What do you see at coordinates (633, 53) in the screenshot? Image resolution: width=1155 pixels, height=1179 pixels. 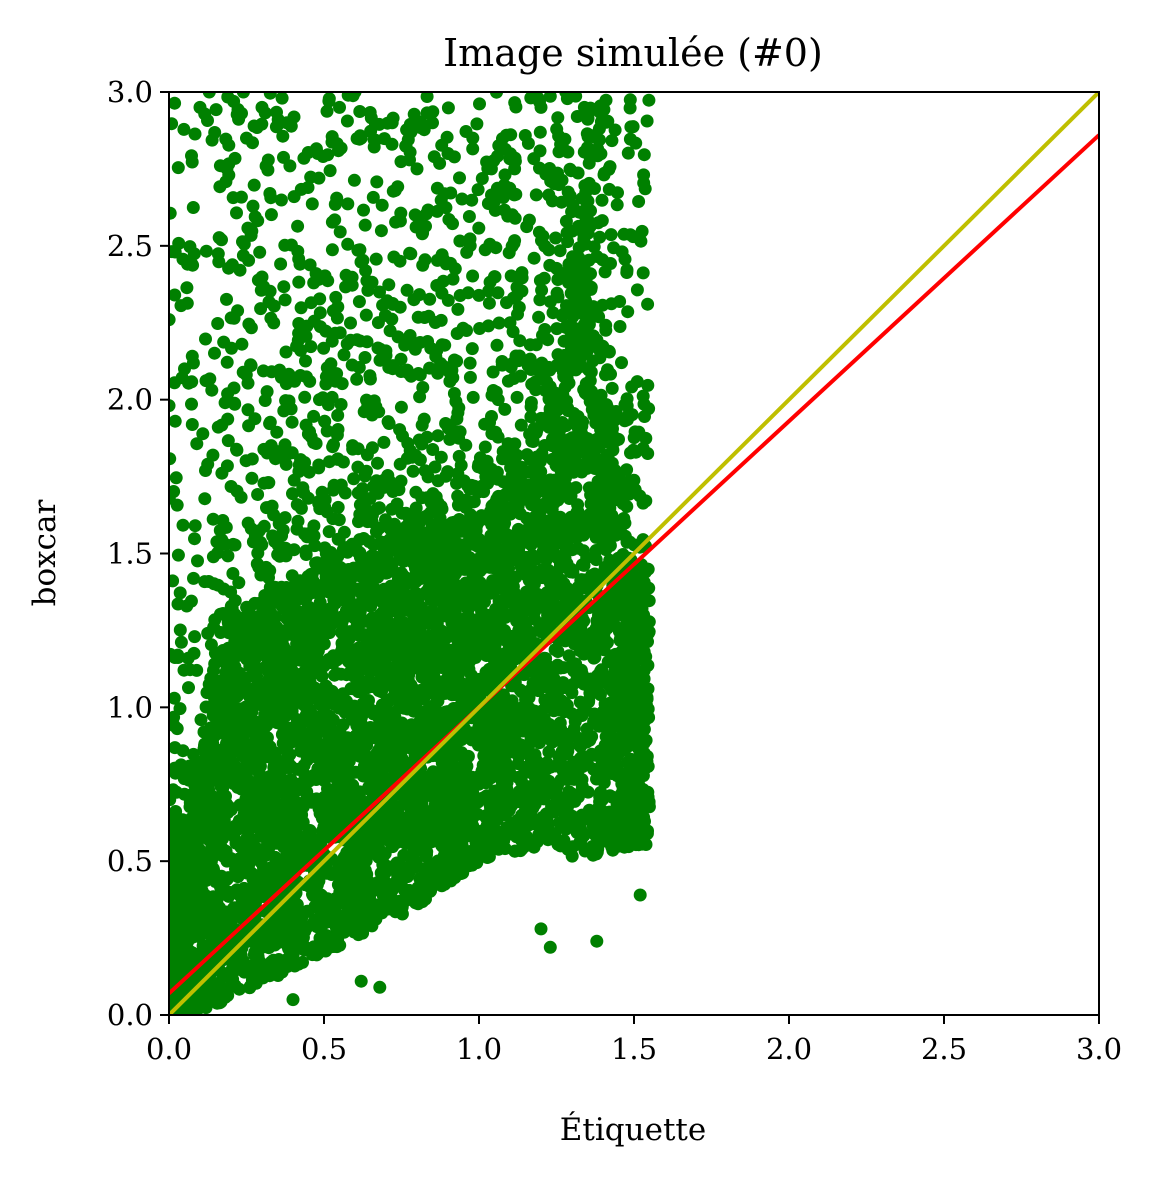 I see `chart-title: Image simulée (#0)` at bounding box center [633, 53].